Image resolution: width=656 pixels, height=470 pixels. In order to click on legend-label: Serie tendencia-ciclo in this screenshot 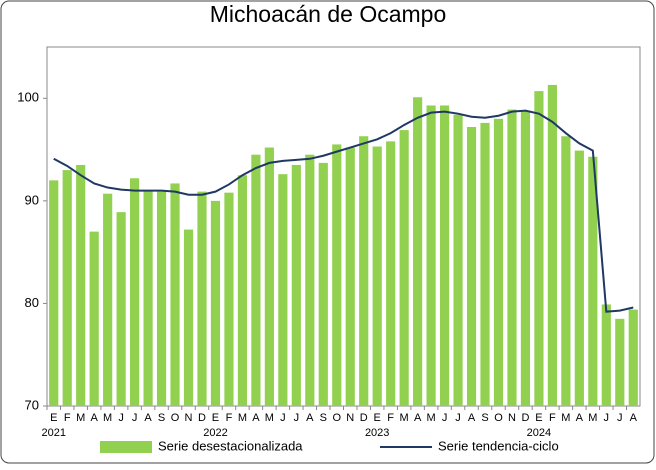, I will do `click(498, 445)`.